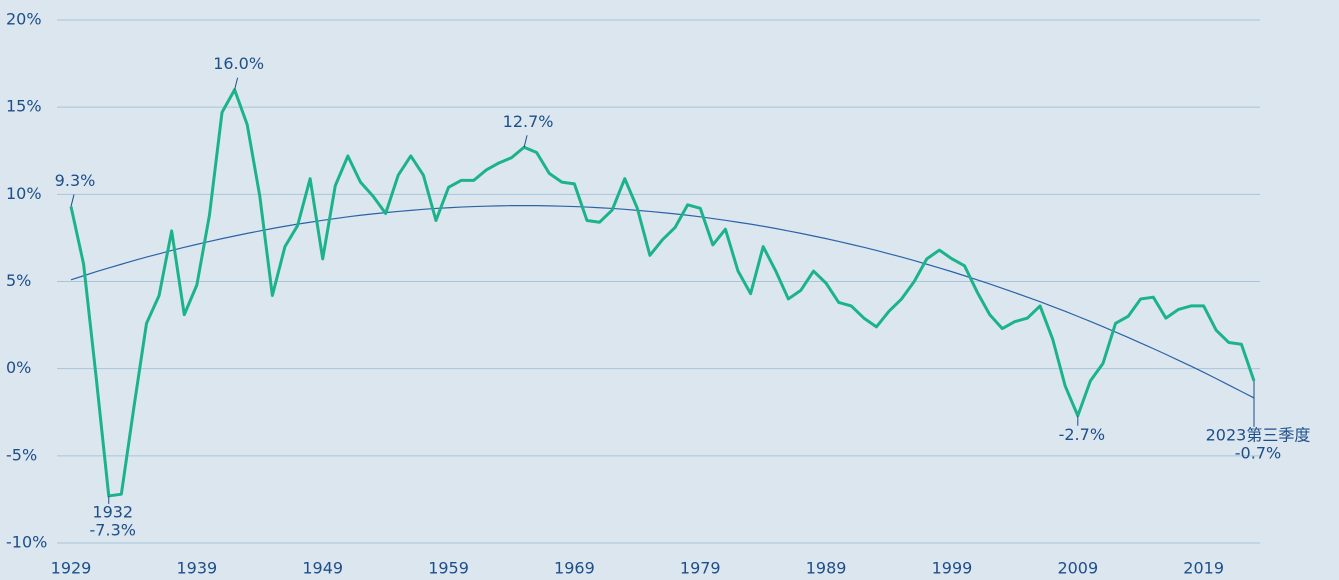 This screenshot has width=1339, height=580. I want to click on x-tick-label: 1949, so click(322, 568).